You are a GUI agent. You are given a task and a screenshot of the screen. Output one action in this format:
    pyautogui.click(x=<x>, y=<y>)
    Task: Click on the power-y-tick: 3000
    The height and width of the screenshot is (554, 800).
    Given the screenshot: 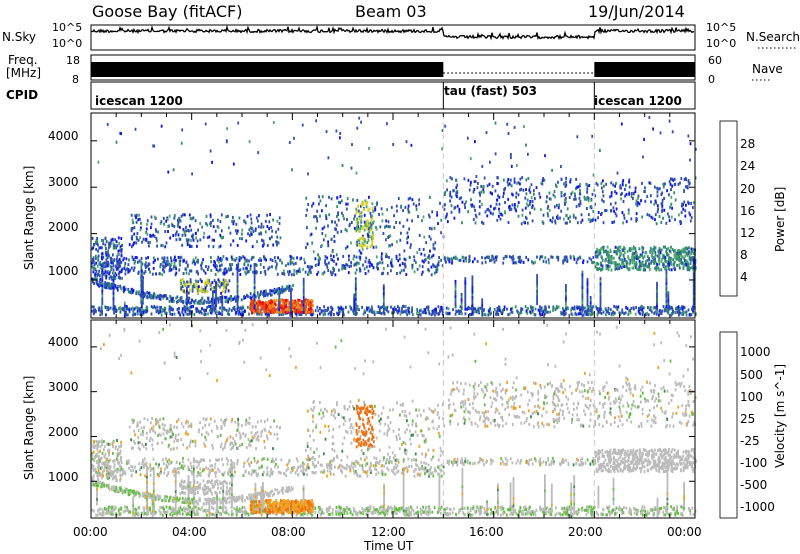 What is the action you would take?
    pyautogui.click(x=63, y=182)
    